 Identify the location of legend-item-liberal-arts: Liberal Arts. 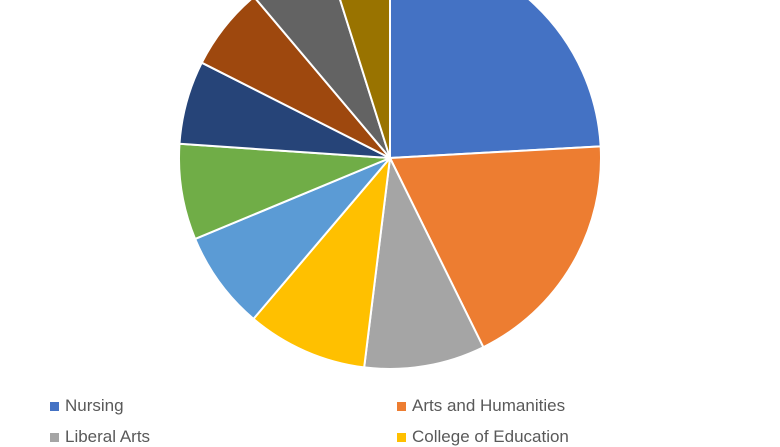
(100, 437).